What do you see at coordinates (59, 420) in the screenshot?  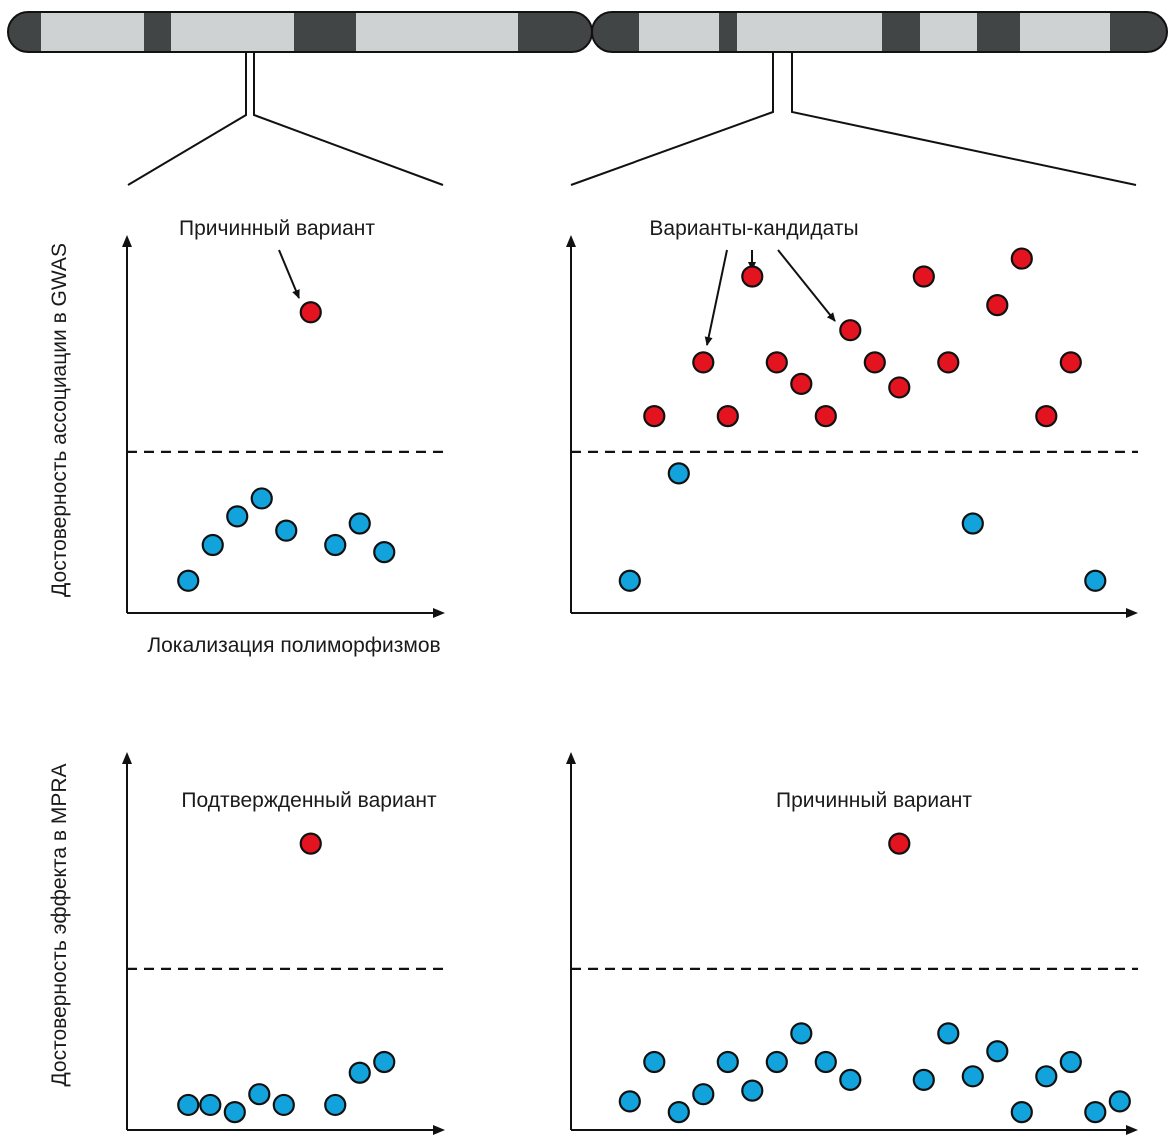 I see `y-axis-label-gwas: Достоверность ассоциации в GWAS` at bounding box center [59, 420].